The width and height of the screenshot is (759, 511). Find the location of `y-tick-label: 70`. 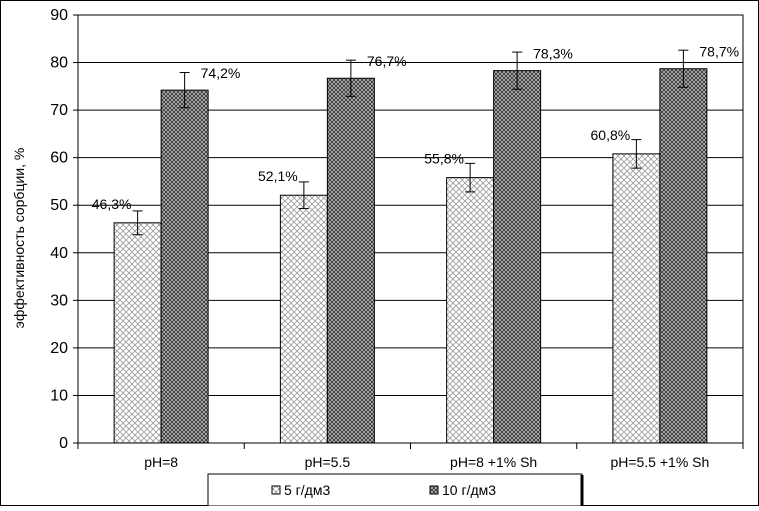

y-tick-label: 70 is located at coordinates (59, 110).